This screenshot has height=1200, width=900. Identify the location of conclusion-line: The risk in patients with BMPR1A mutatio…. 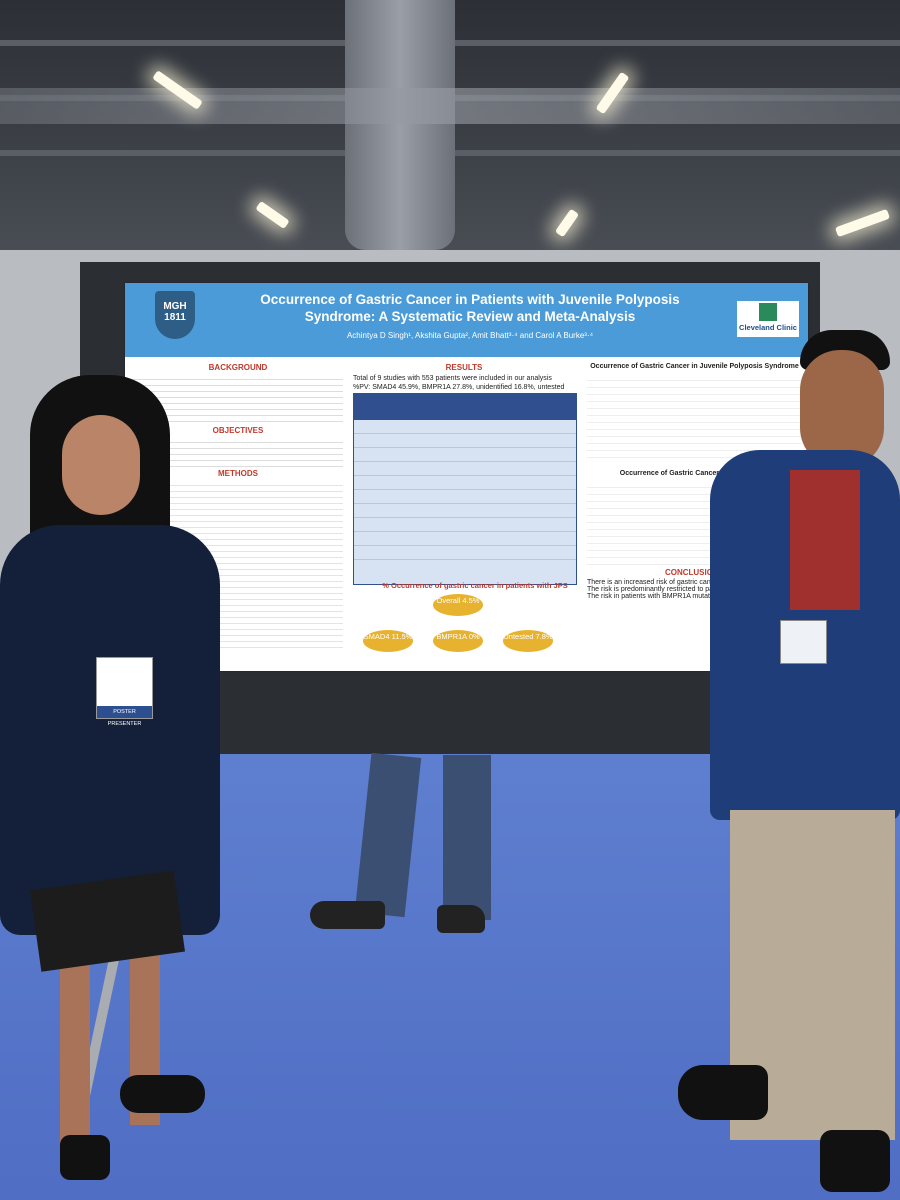
(668, 596).